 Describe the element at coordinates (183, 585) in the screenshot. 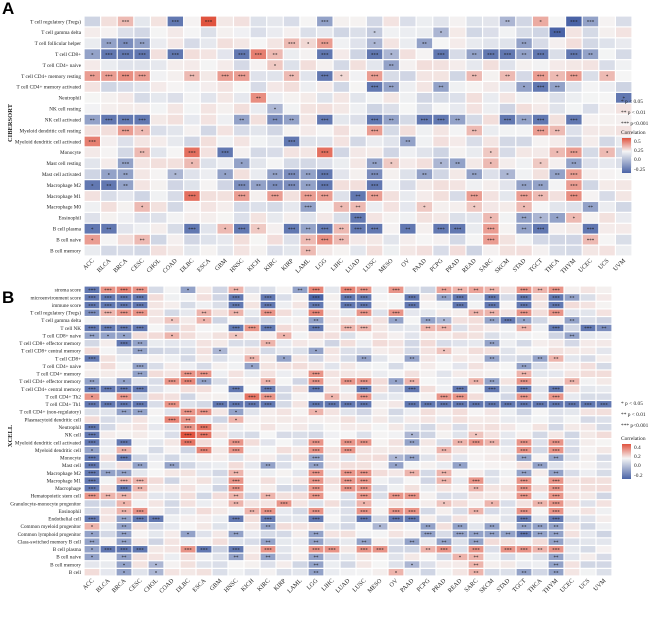

I see `column-label: DLBC` at that location.